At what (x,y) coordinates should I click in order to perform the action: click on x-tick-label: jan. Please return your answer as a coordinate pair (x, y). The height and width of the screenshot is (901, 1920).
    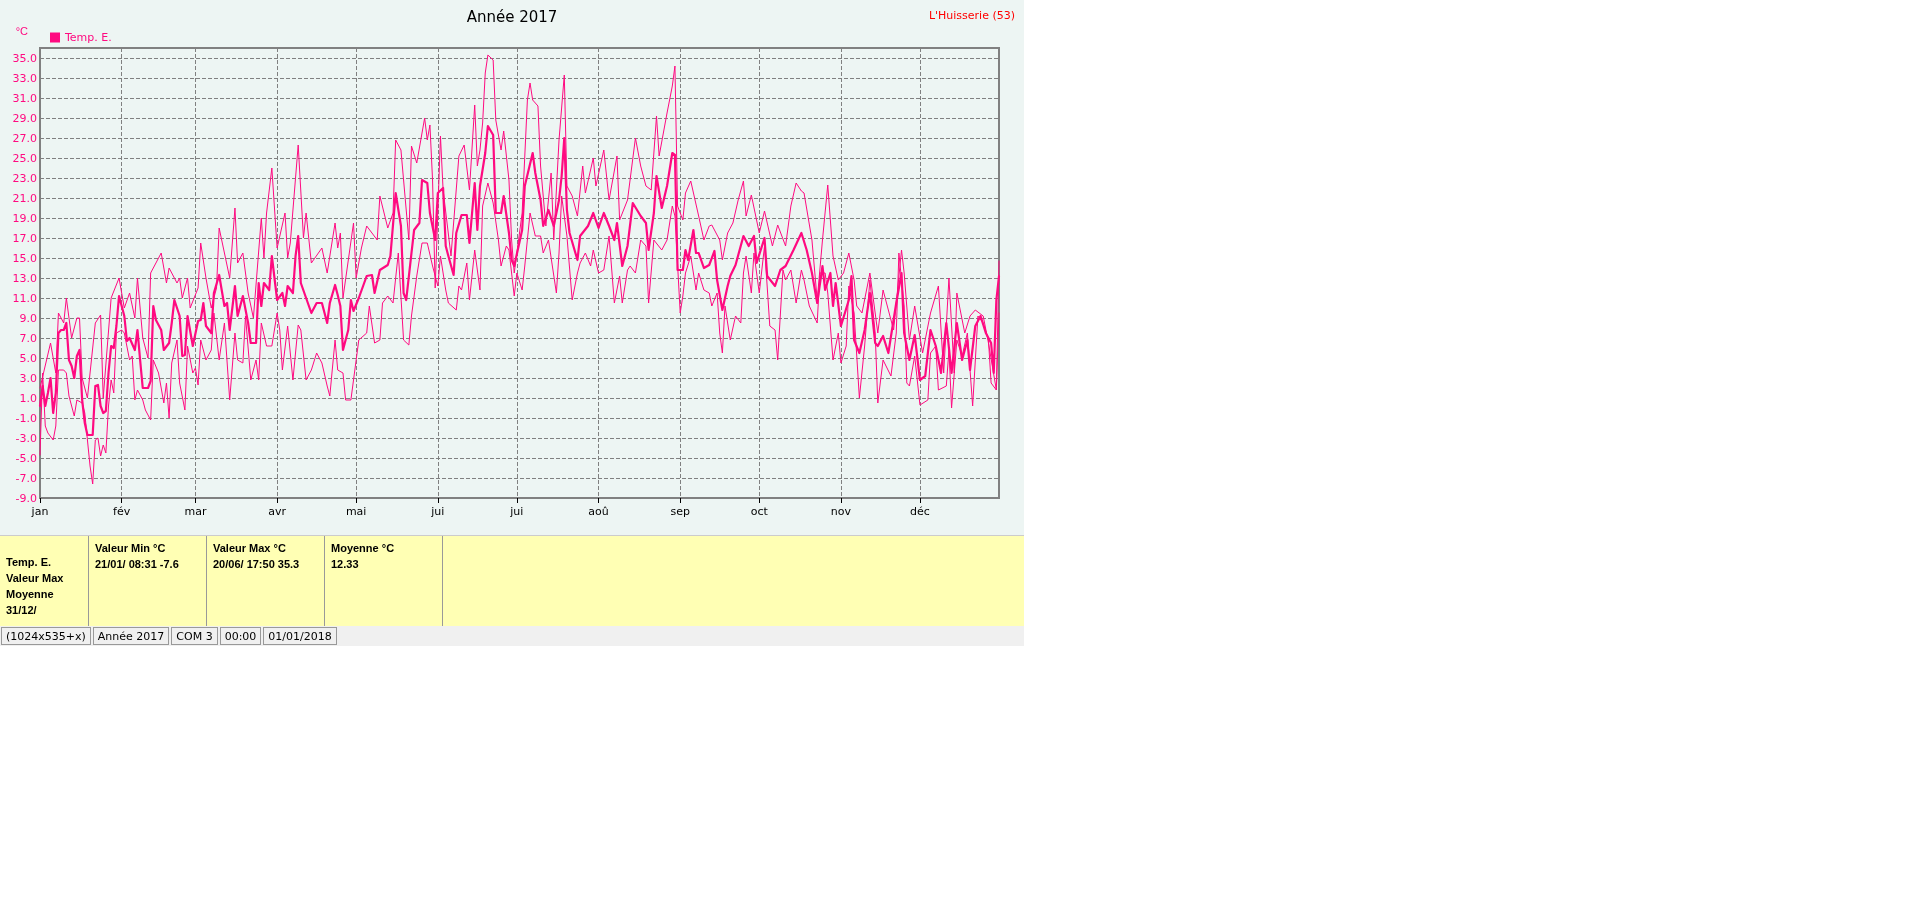
    Looking at the image, I should click on (39, 511).